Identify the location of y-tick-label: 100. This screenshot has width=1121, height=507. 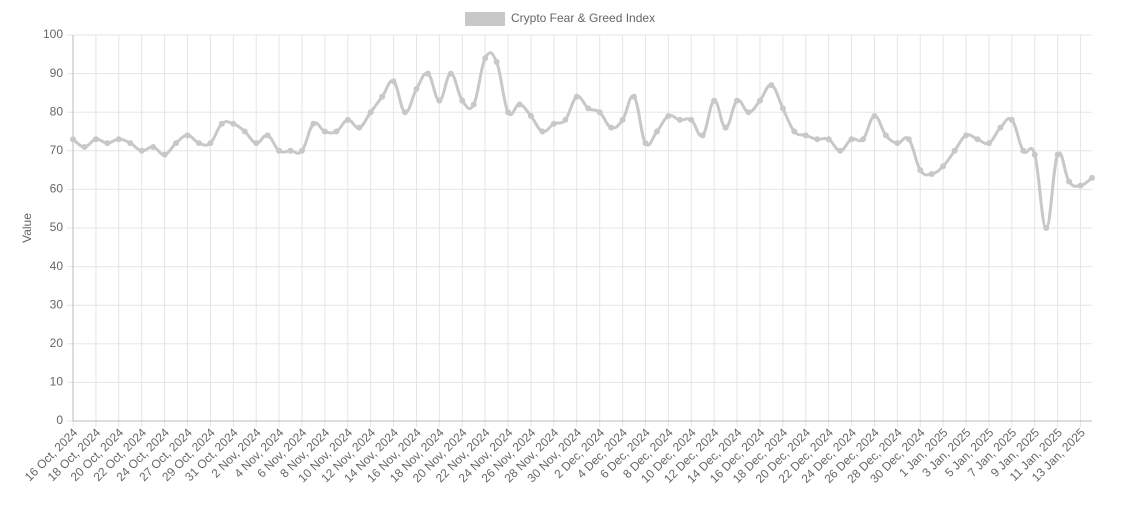
(53, 34).